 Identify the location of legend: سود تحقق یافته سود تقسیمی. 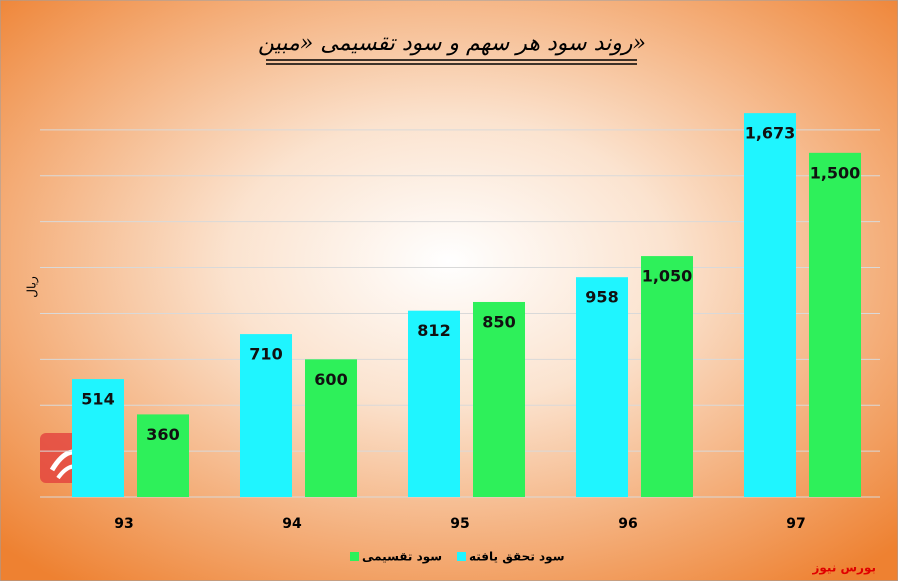
(457, 557).